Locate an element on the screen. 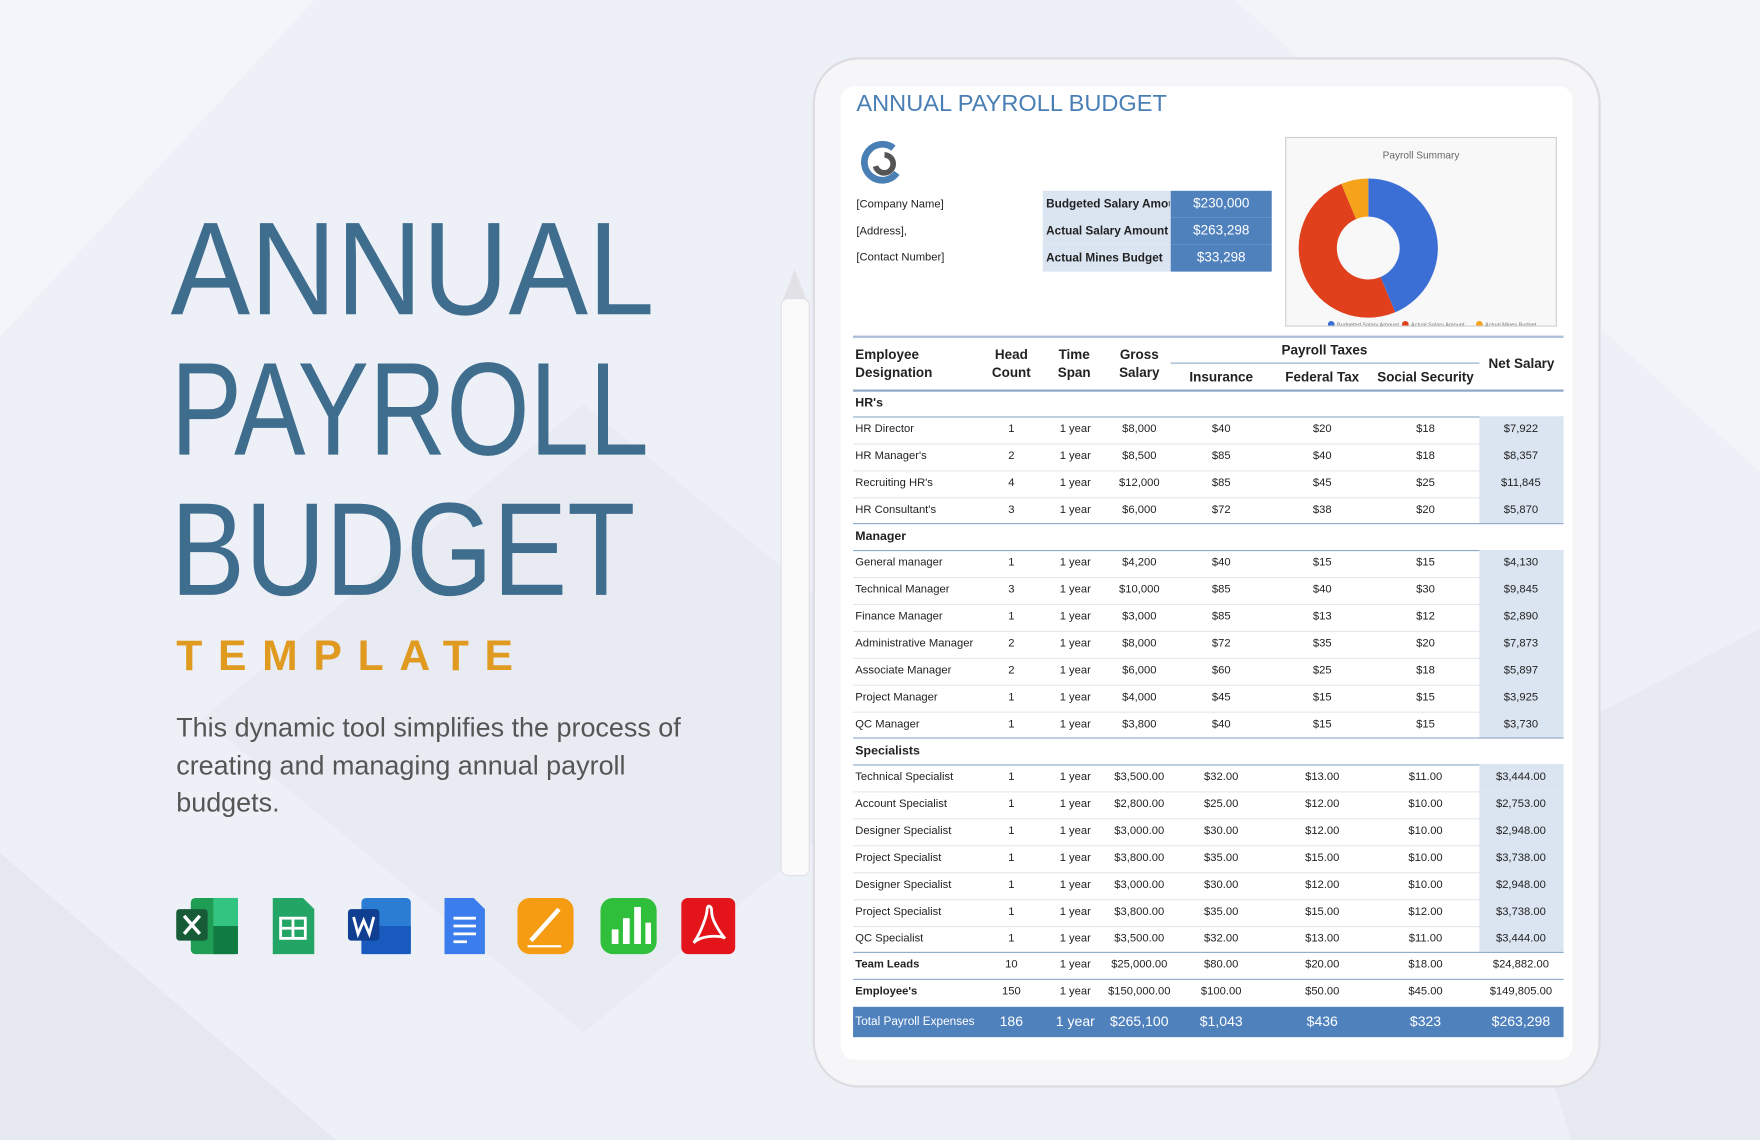 This screenshot has height=1140, width=1760. cell: $323 is located at coordinates (1425, 1021).